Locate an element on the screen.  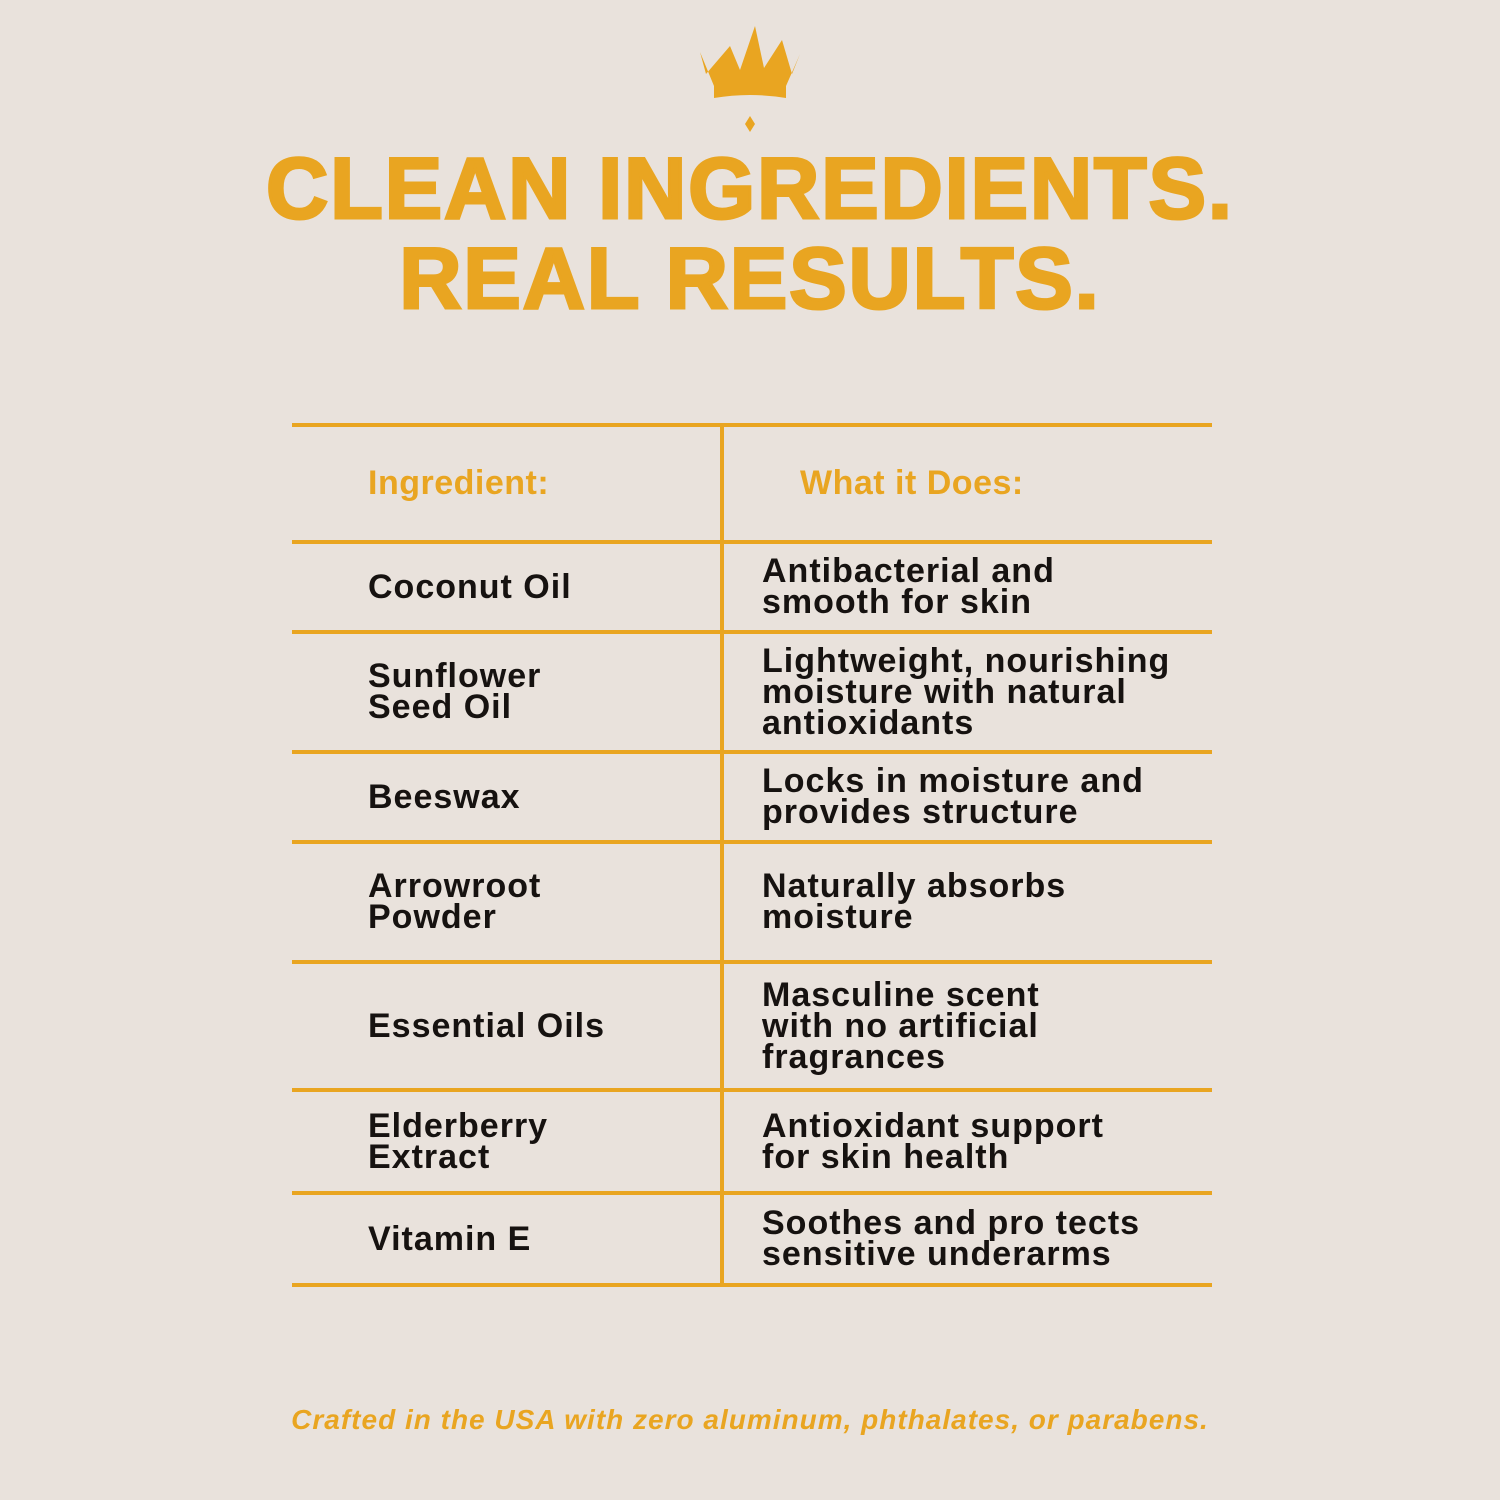
ingredient-cell: Elderberry Extract is located at coordinates (508, 1141).